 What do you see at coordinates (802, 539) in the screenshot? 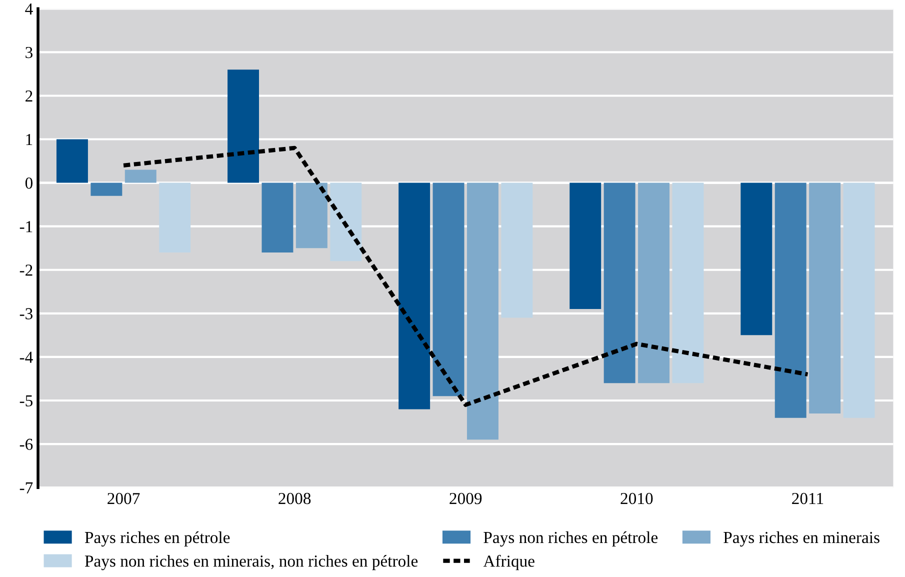
I see `legend-label: Pays riches en minerais` at bounding box center [802, 539].